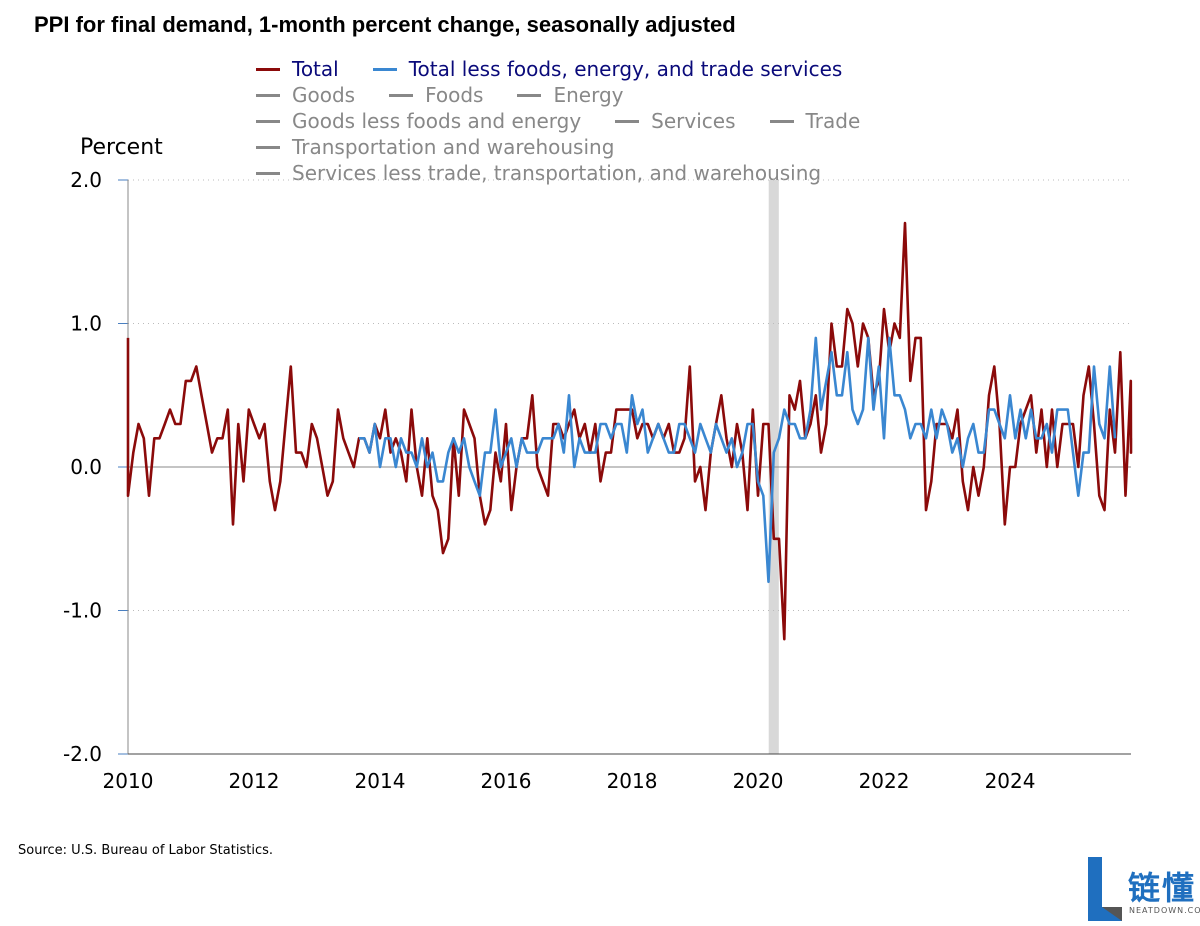  What do you see at coordinates (506, 781) in the screenshot?
I see `x-tick-label: 2016` at bounding box center [506, 781].